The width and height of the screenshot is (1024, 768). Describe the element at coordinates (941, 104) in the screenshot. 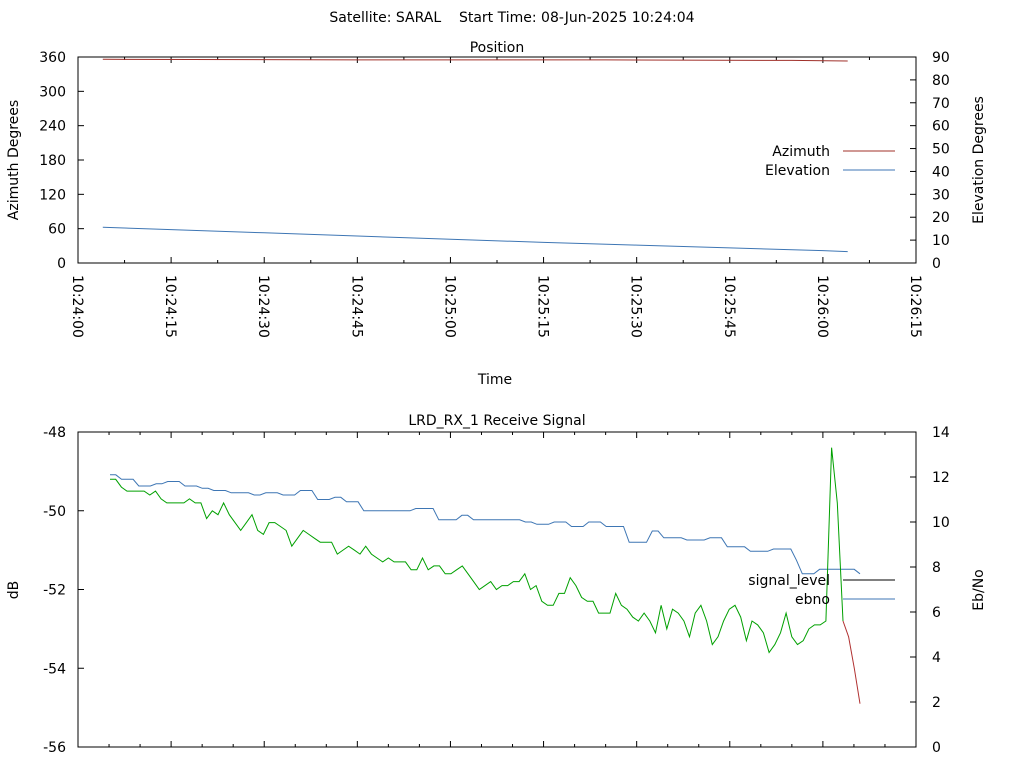

I see `y2-tick-label: 70` at that location.